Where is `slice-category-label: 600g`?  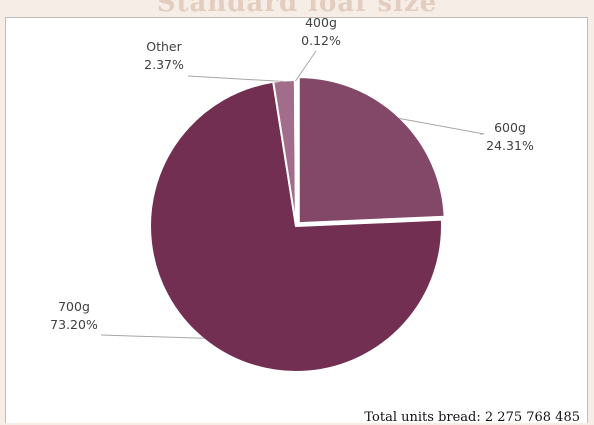 slice-category-label: 600g is located at coordinates (510, 127).